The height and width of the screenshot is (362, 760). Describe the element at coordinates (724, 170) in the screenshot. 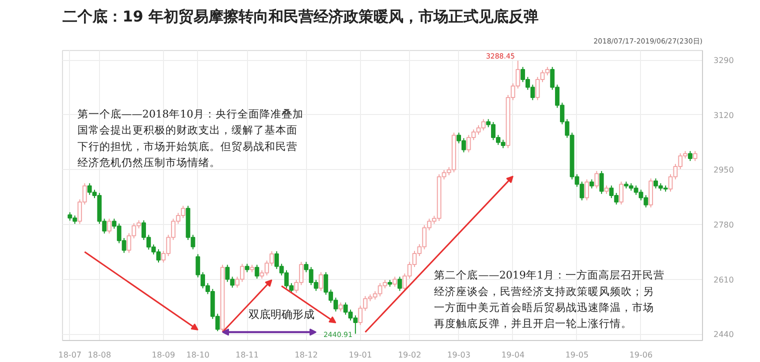

I see `y-tick-label: 2950` at that location.